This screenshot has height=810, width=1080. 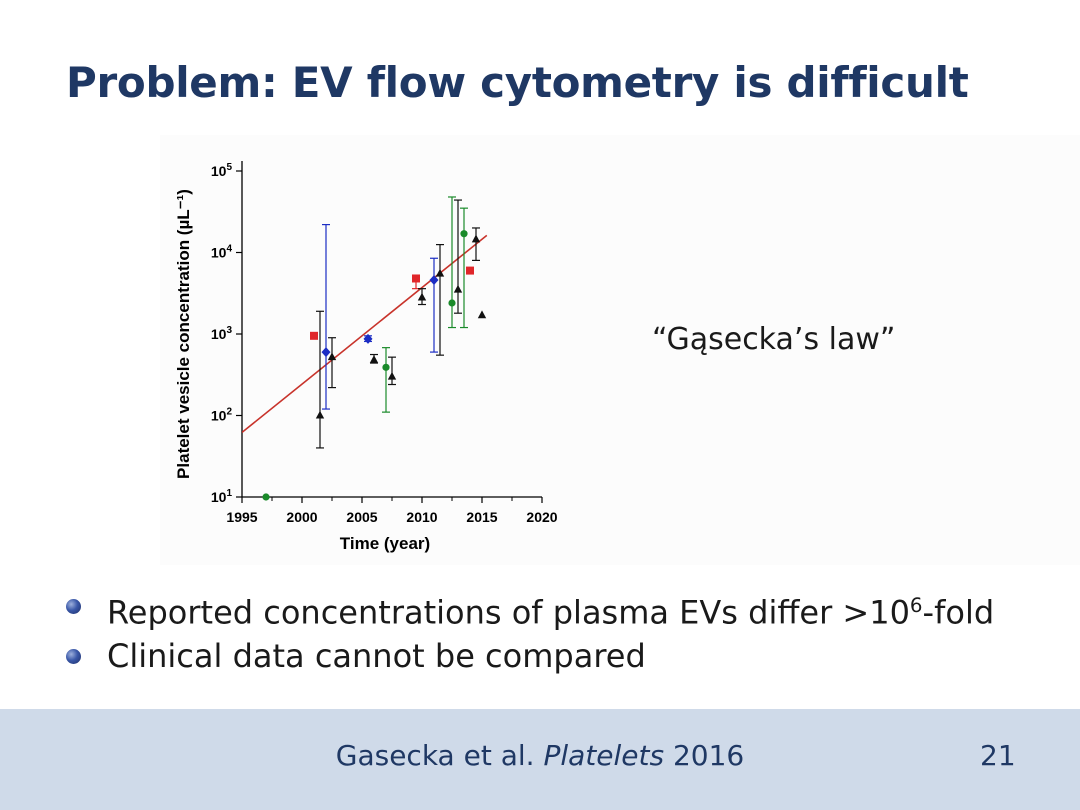 I want to click on x-axis-title: Time (year), so click(x=385, y=543).